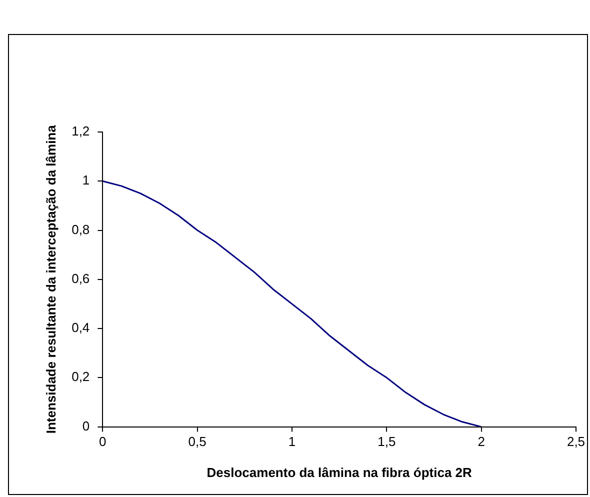  What do you see at coordinates (81, 328) in the screenshot?
I see `y-tick-label: 0,4` at bounding box center [81, 328].